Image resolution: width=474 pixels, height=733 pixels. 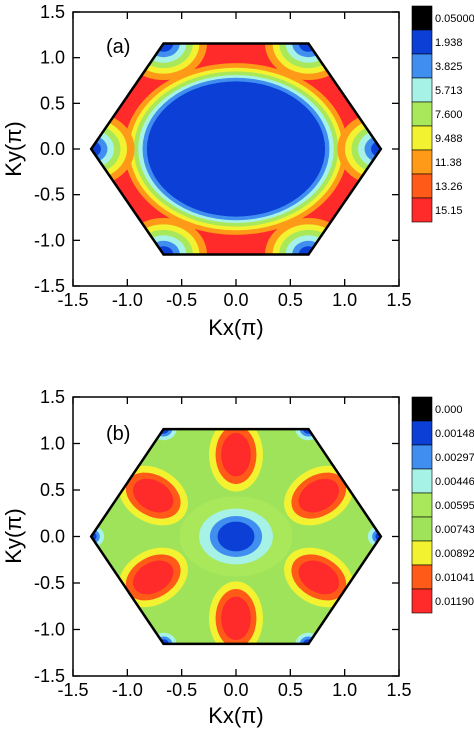 What do you see at coordinates (49, 240) in the screenshot?
I see `y-tick-label-a-5: -1.0` at bounding box center [49, 240].